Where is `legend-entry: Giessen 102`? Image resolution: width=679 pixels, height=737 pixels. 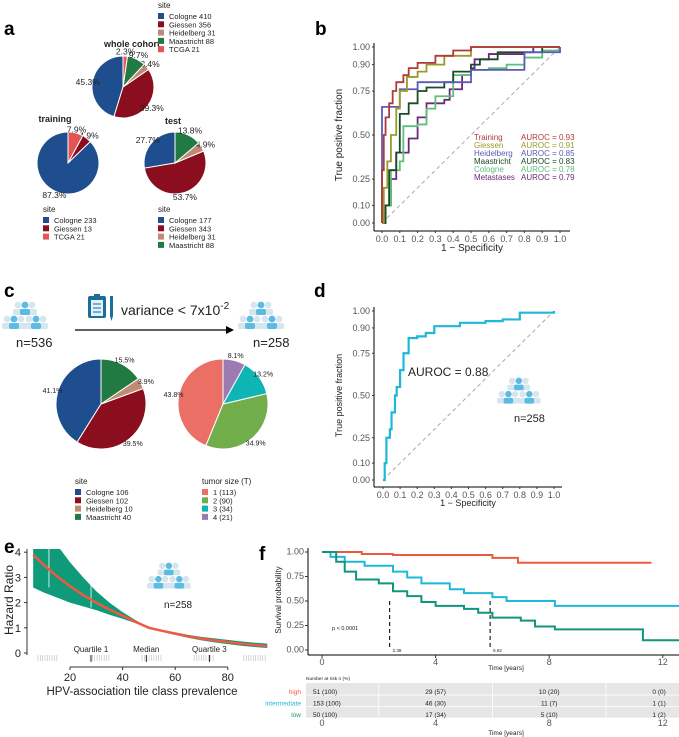 legend-entry: Giessen 102 is located at coordinates (107, 500).